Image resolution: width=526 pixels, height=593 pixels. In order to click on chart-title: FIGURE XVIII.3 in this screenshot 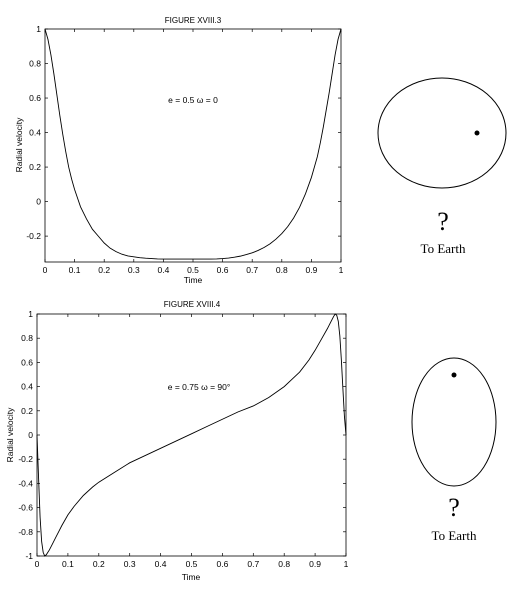, I will do `click(193, 20)`.